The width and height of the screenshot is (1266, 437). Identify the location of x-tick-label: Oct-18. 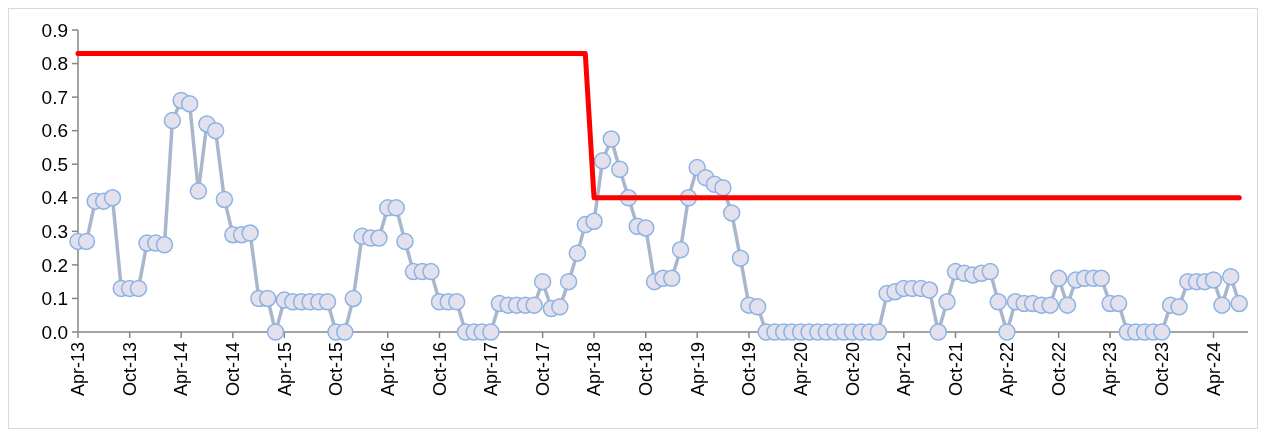
(646, 369).